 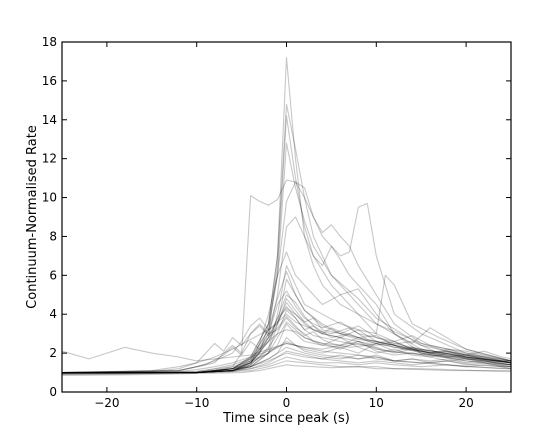 What do you see at coordinates (286, 418) in the screenshot?
I see `x-axis-label: Time since peak (s)` at bounding box center [286, 418].